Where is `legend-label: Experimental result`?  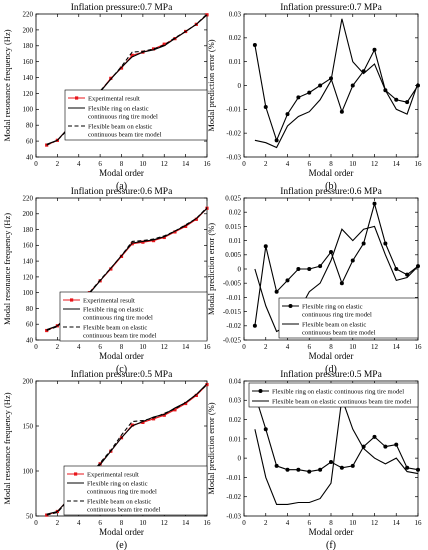 legend-label: Experimental result is located at coordinates (114, 98).